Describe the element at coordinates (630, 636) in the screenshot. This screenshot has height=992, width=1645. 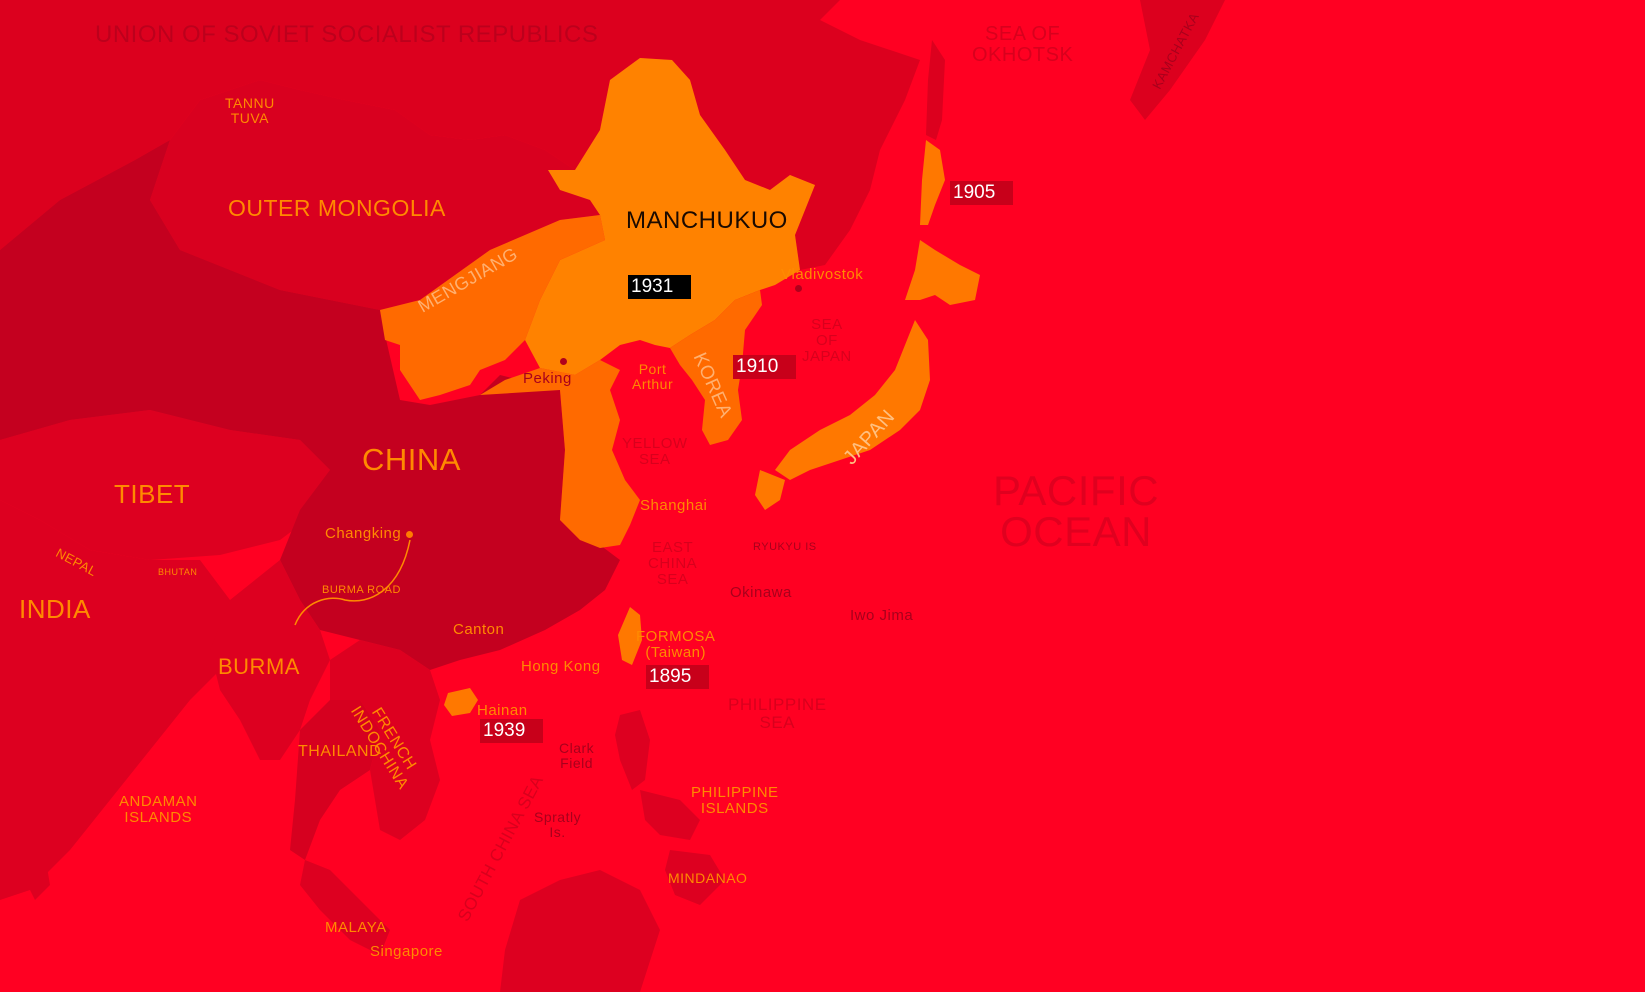
I see `formosa-territory` at that location.